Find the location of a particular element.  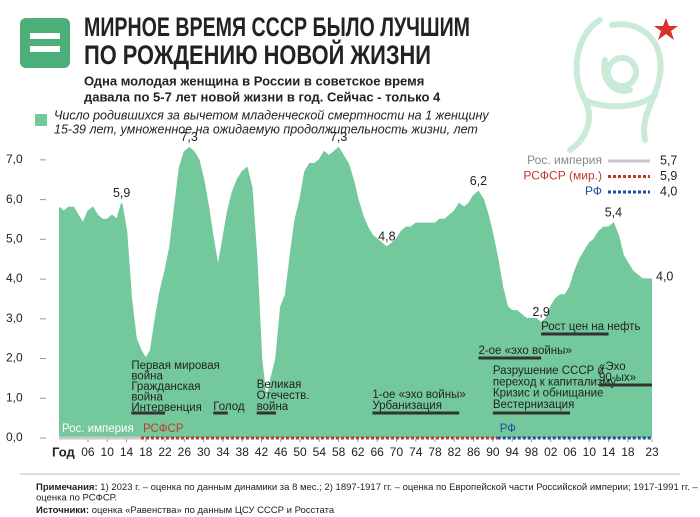

x-tick-label: 78 is located at coordinates (435, 452).